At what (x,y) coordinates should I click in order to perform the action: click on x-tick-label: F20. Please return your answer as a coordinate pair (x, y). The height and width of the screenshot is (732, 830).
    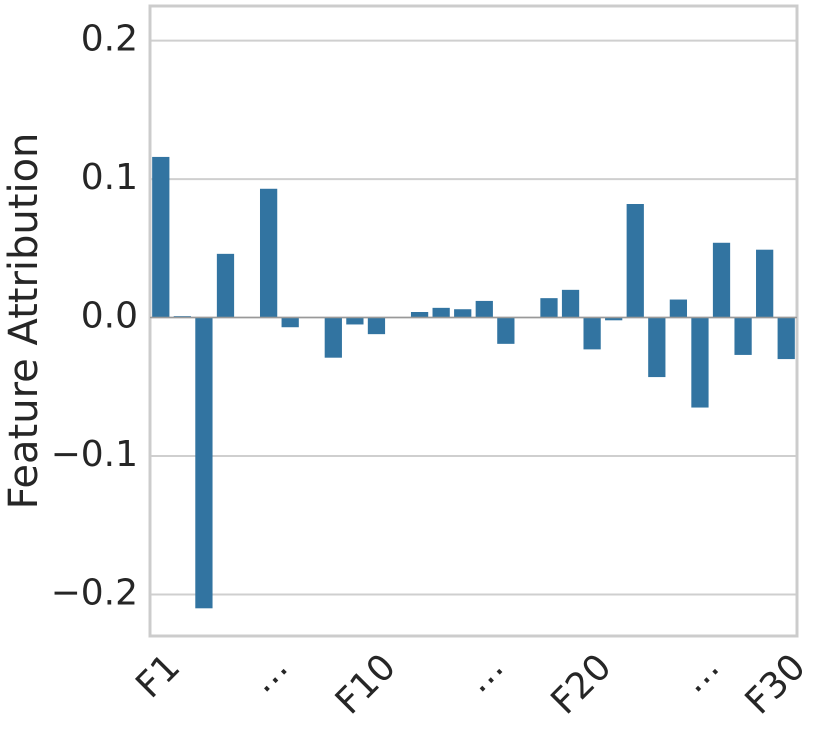
    Looking at the image, I should click on (582, 684).